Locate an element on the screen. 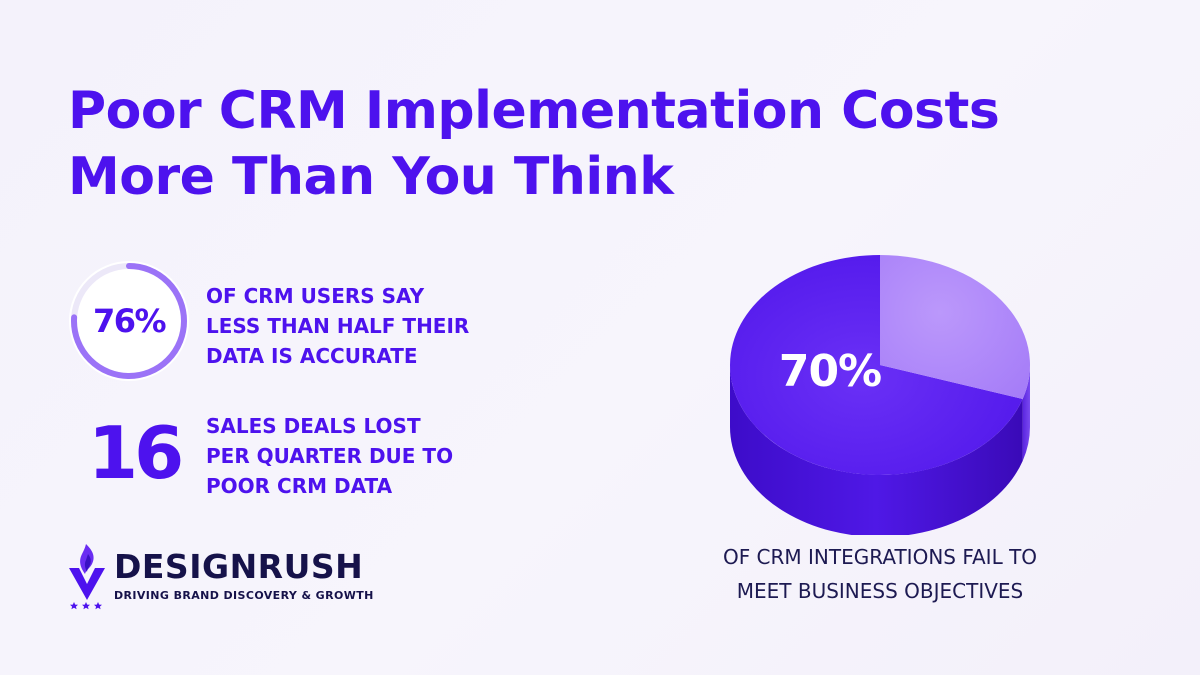 The height and width of the screenshot is (675, 1200). stat-2-line-1: SALES DEALS LOST is located at coordinates (313, 426).